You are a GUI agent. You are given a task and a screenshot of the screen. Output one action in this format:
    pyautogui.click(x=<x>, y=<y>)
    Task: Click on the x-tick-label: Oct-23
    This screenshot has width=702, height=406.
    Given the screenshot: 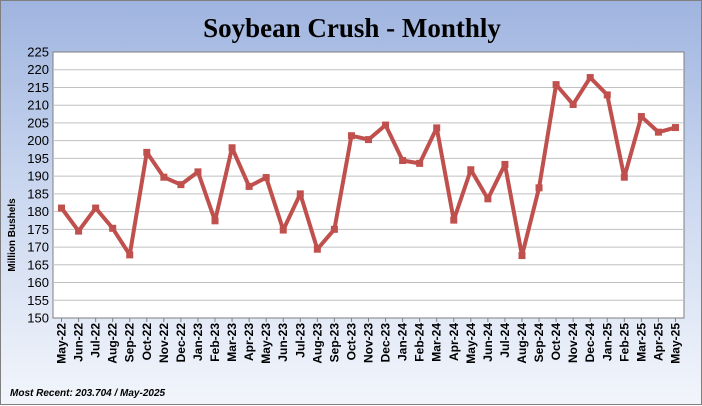 What is the action you would take?
    pyautogui.click(x=351, y=342)
    